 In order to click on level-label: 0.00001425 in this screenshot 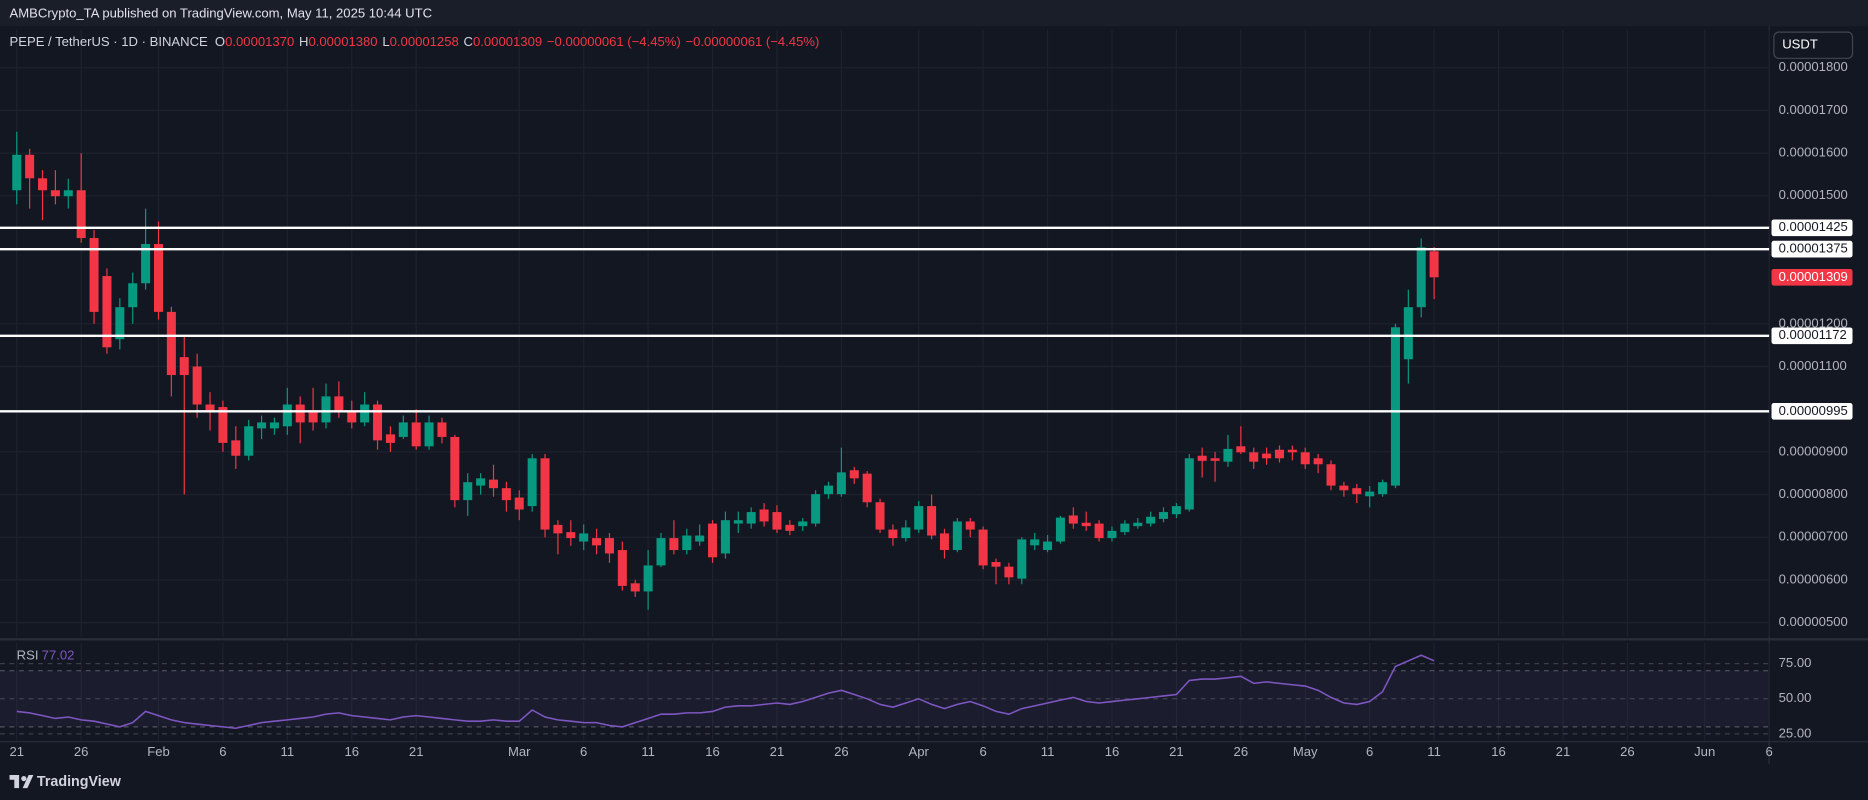, I will do `click(1813, 226)`.